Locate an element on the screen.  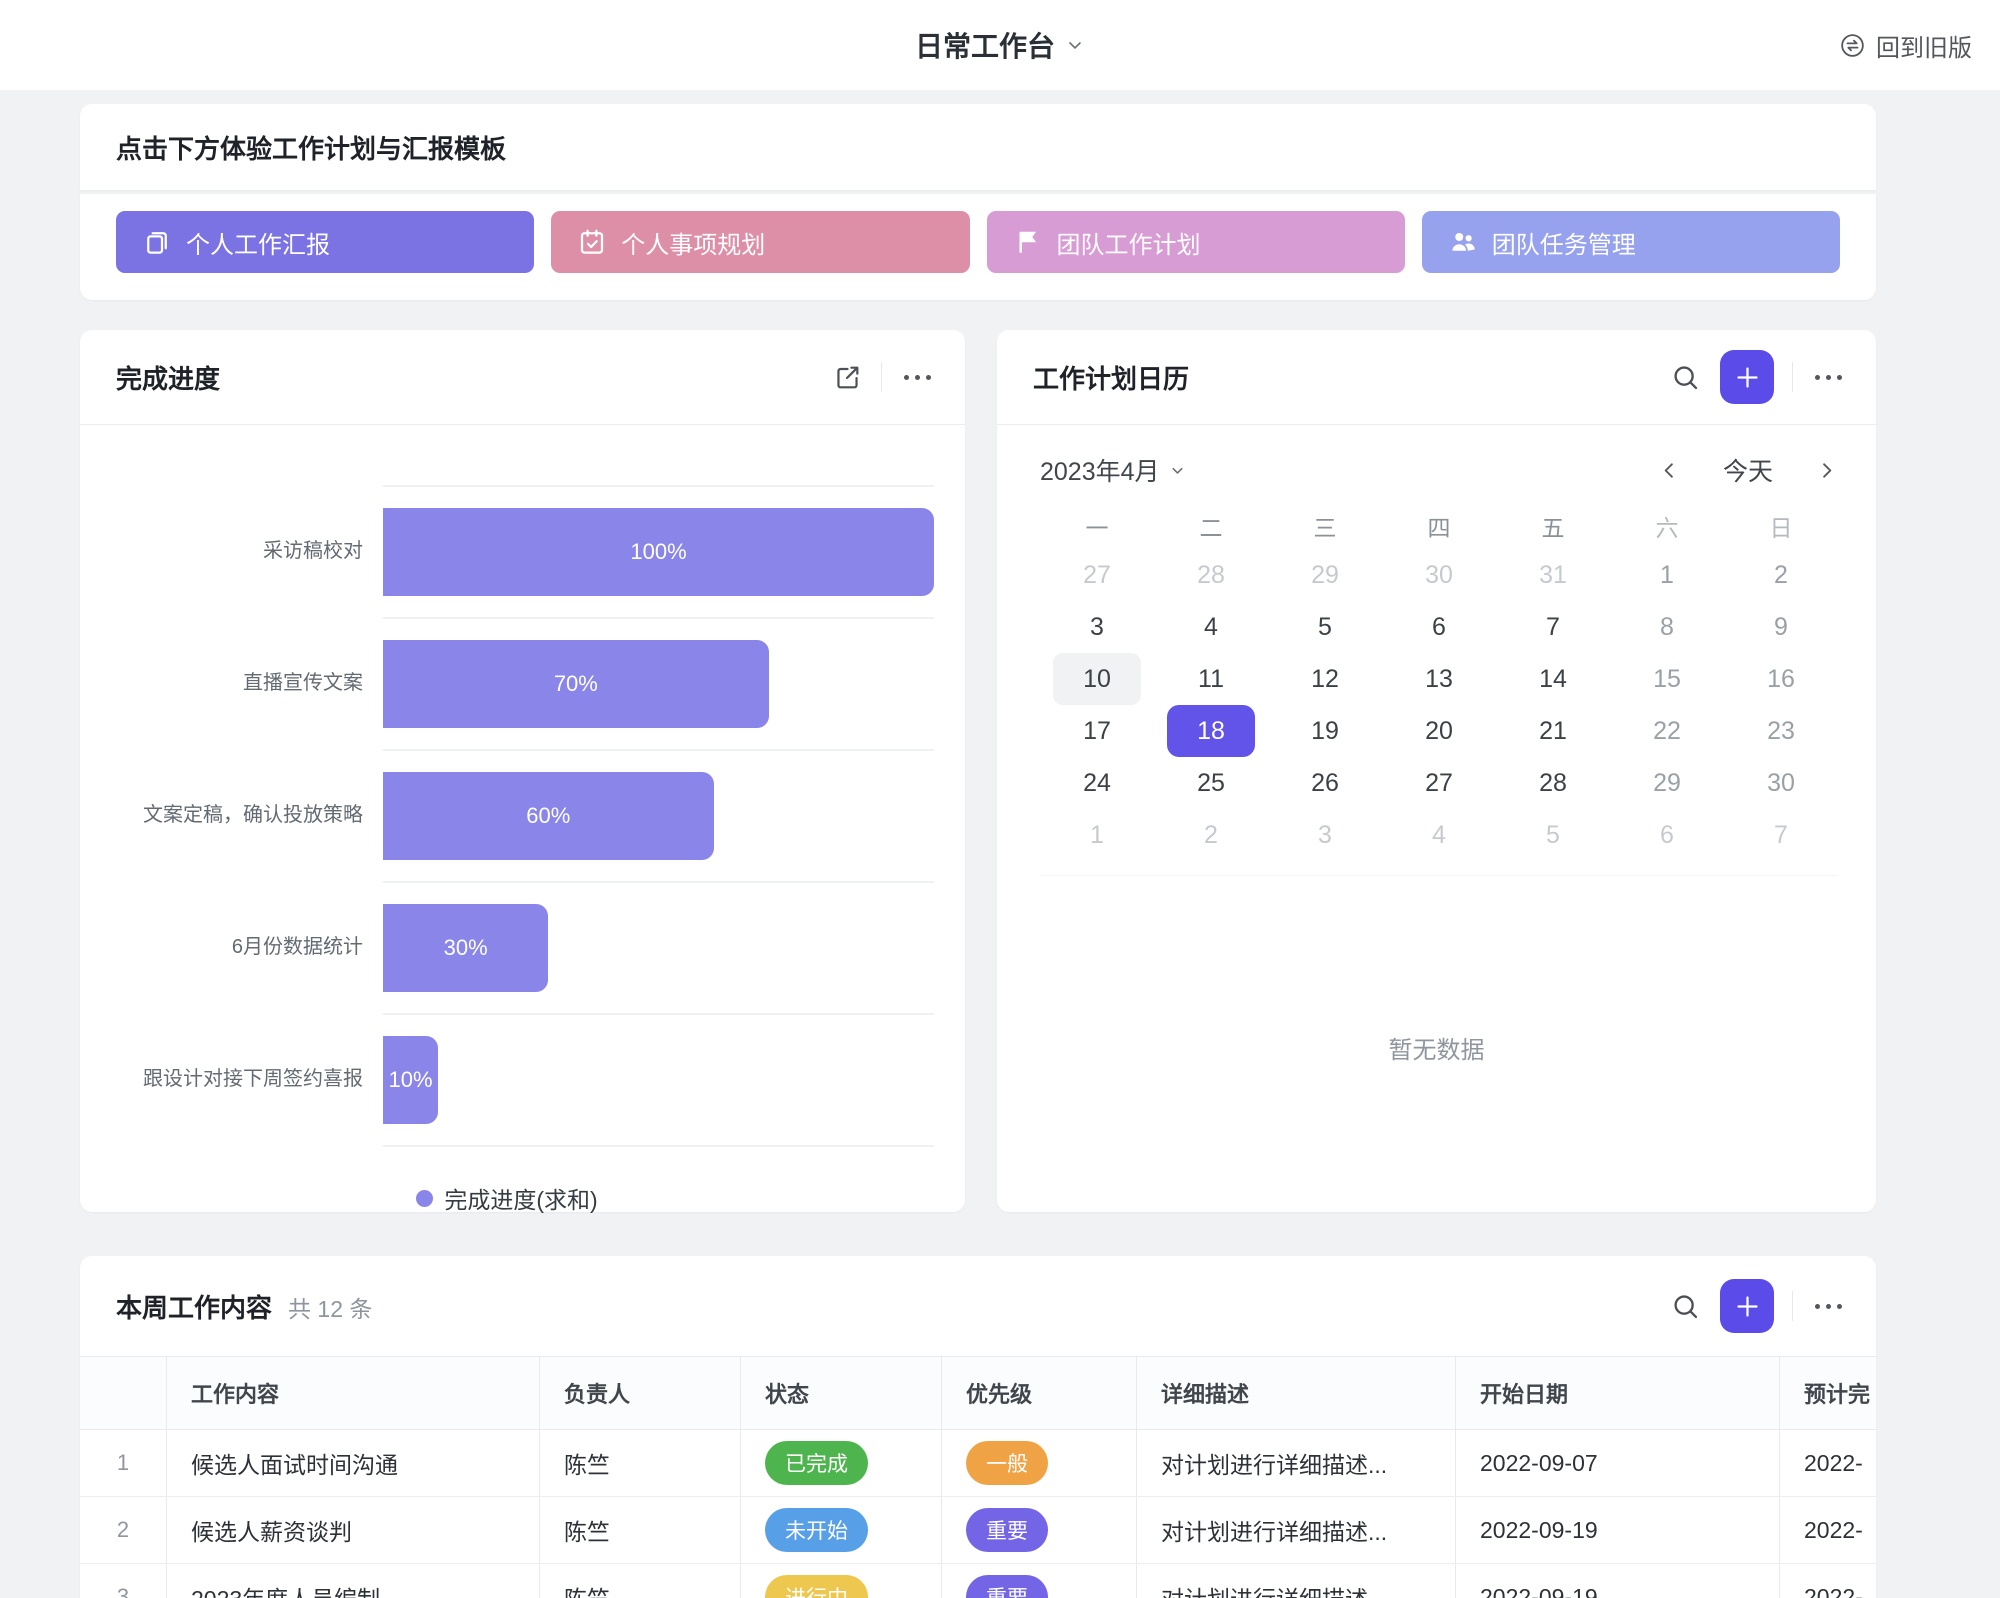
add-record-button is located at coordinates (1747, 1306).